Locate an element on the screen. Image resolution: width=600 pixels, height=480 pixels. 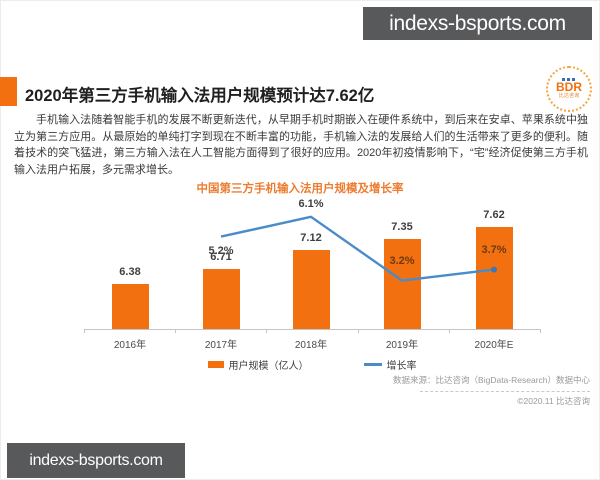
bar-value-label: 7.35 is located at coordinates (402, 227).